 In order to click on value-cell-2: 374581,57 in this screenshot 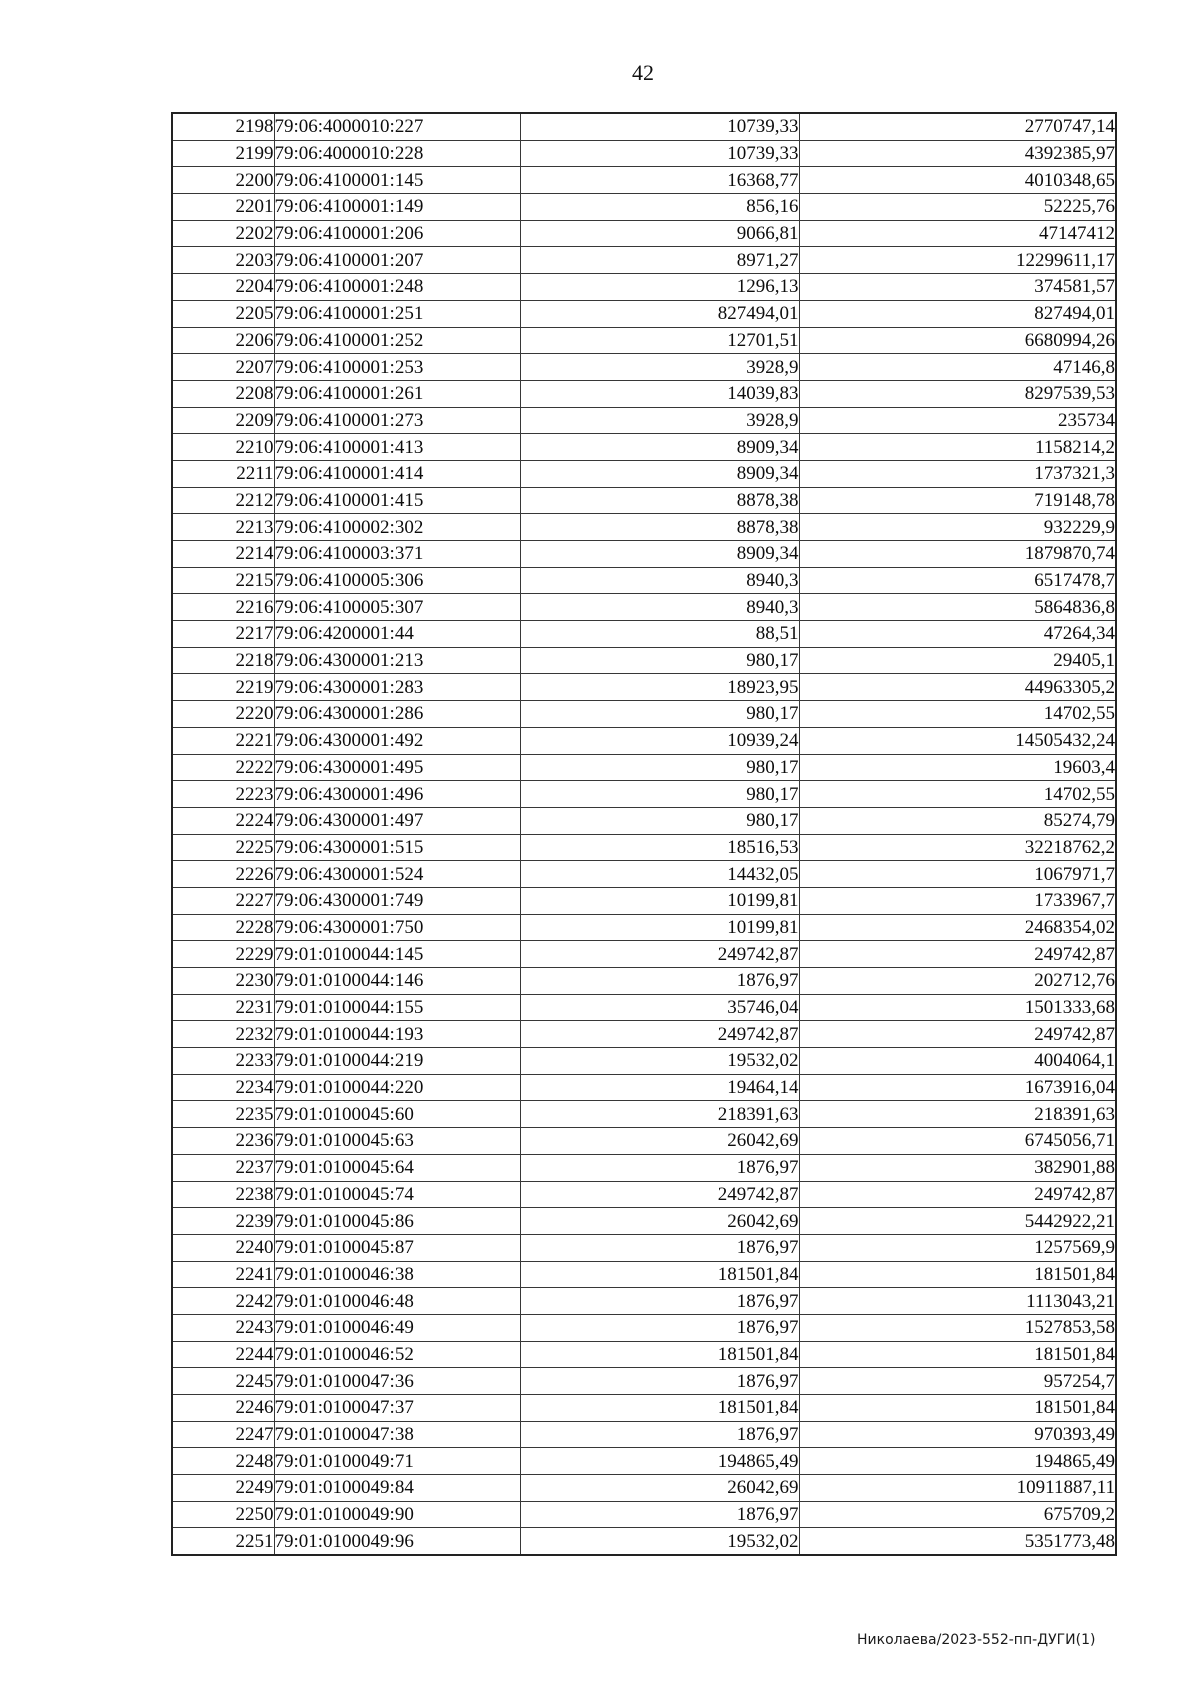, I will do `click(957, 287)`.